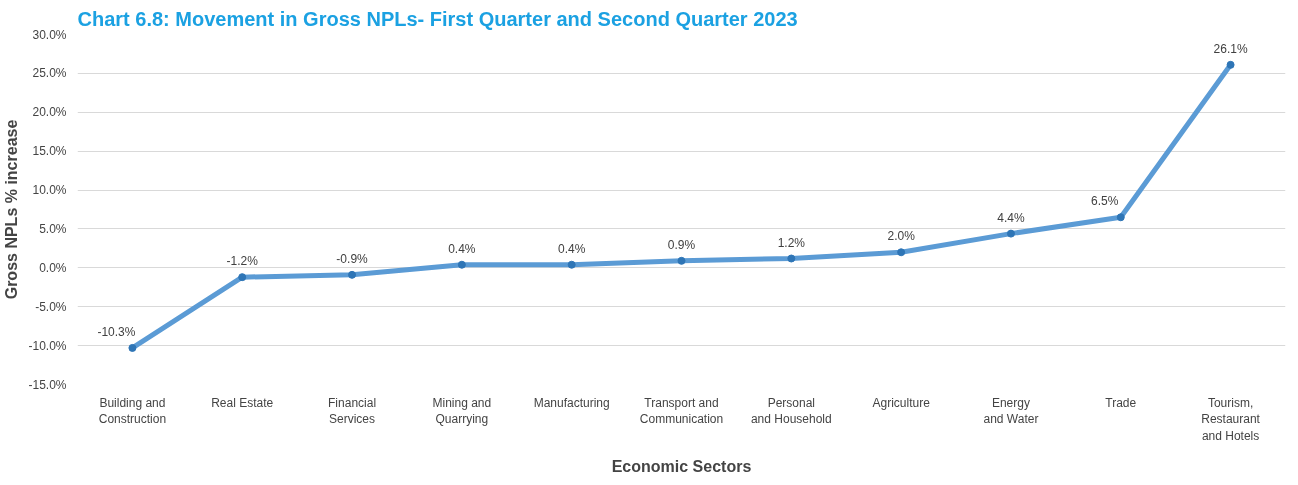  What do you see at coordinates (51, 306) in the screenshot?
I see `y-tick-label: -5.0%` at bounding box center [51, 306].